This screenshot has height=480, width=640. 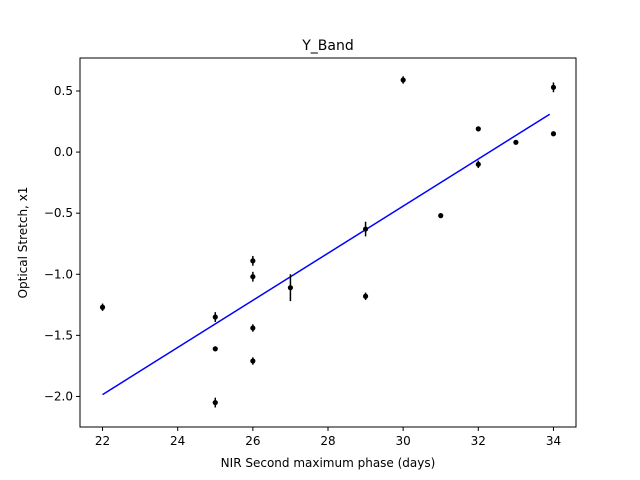 What do you see at coordinates (23, 243) in the screenshot?
I see `y-axis-label: Optical Stretch, x1` at bounding box center [23, 243].